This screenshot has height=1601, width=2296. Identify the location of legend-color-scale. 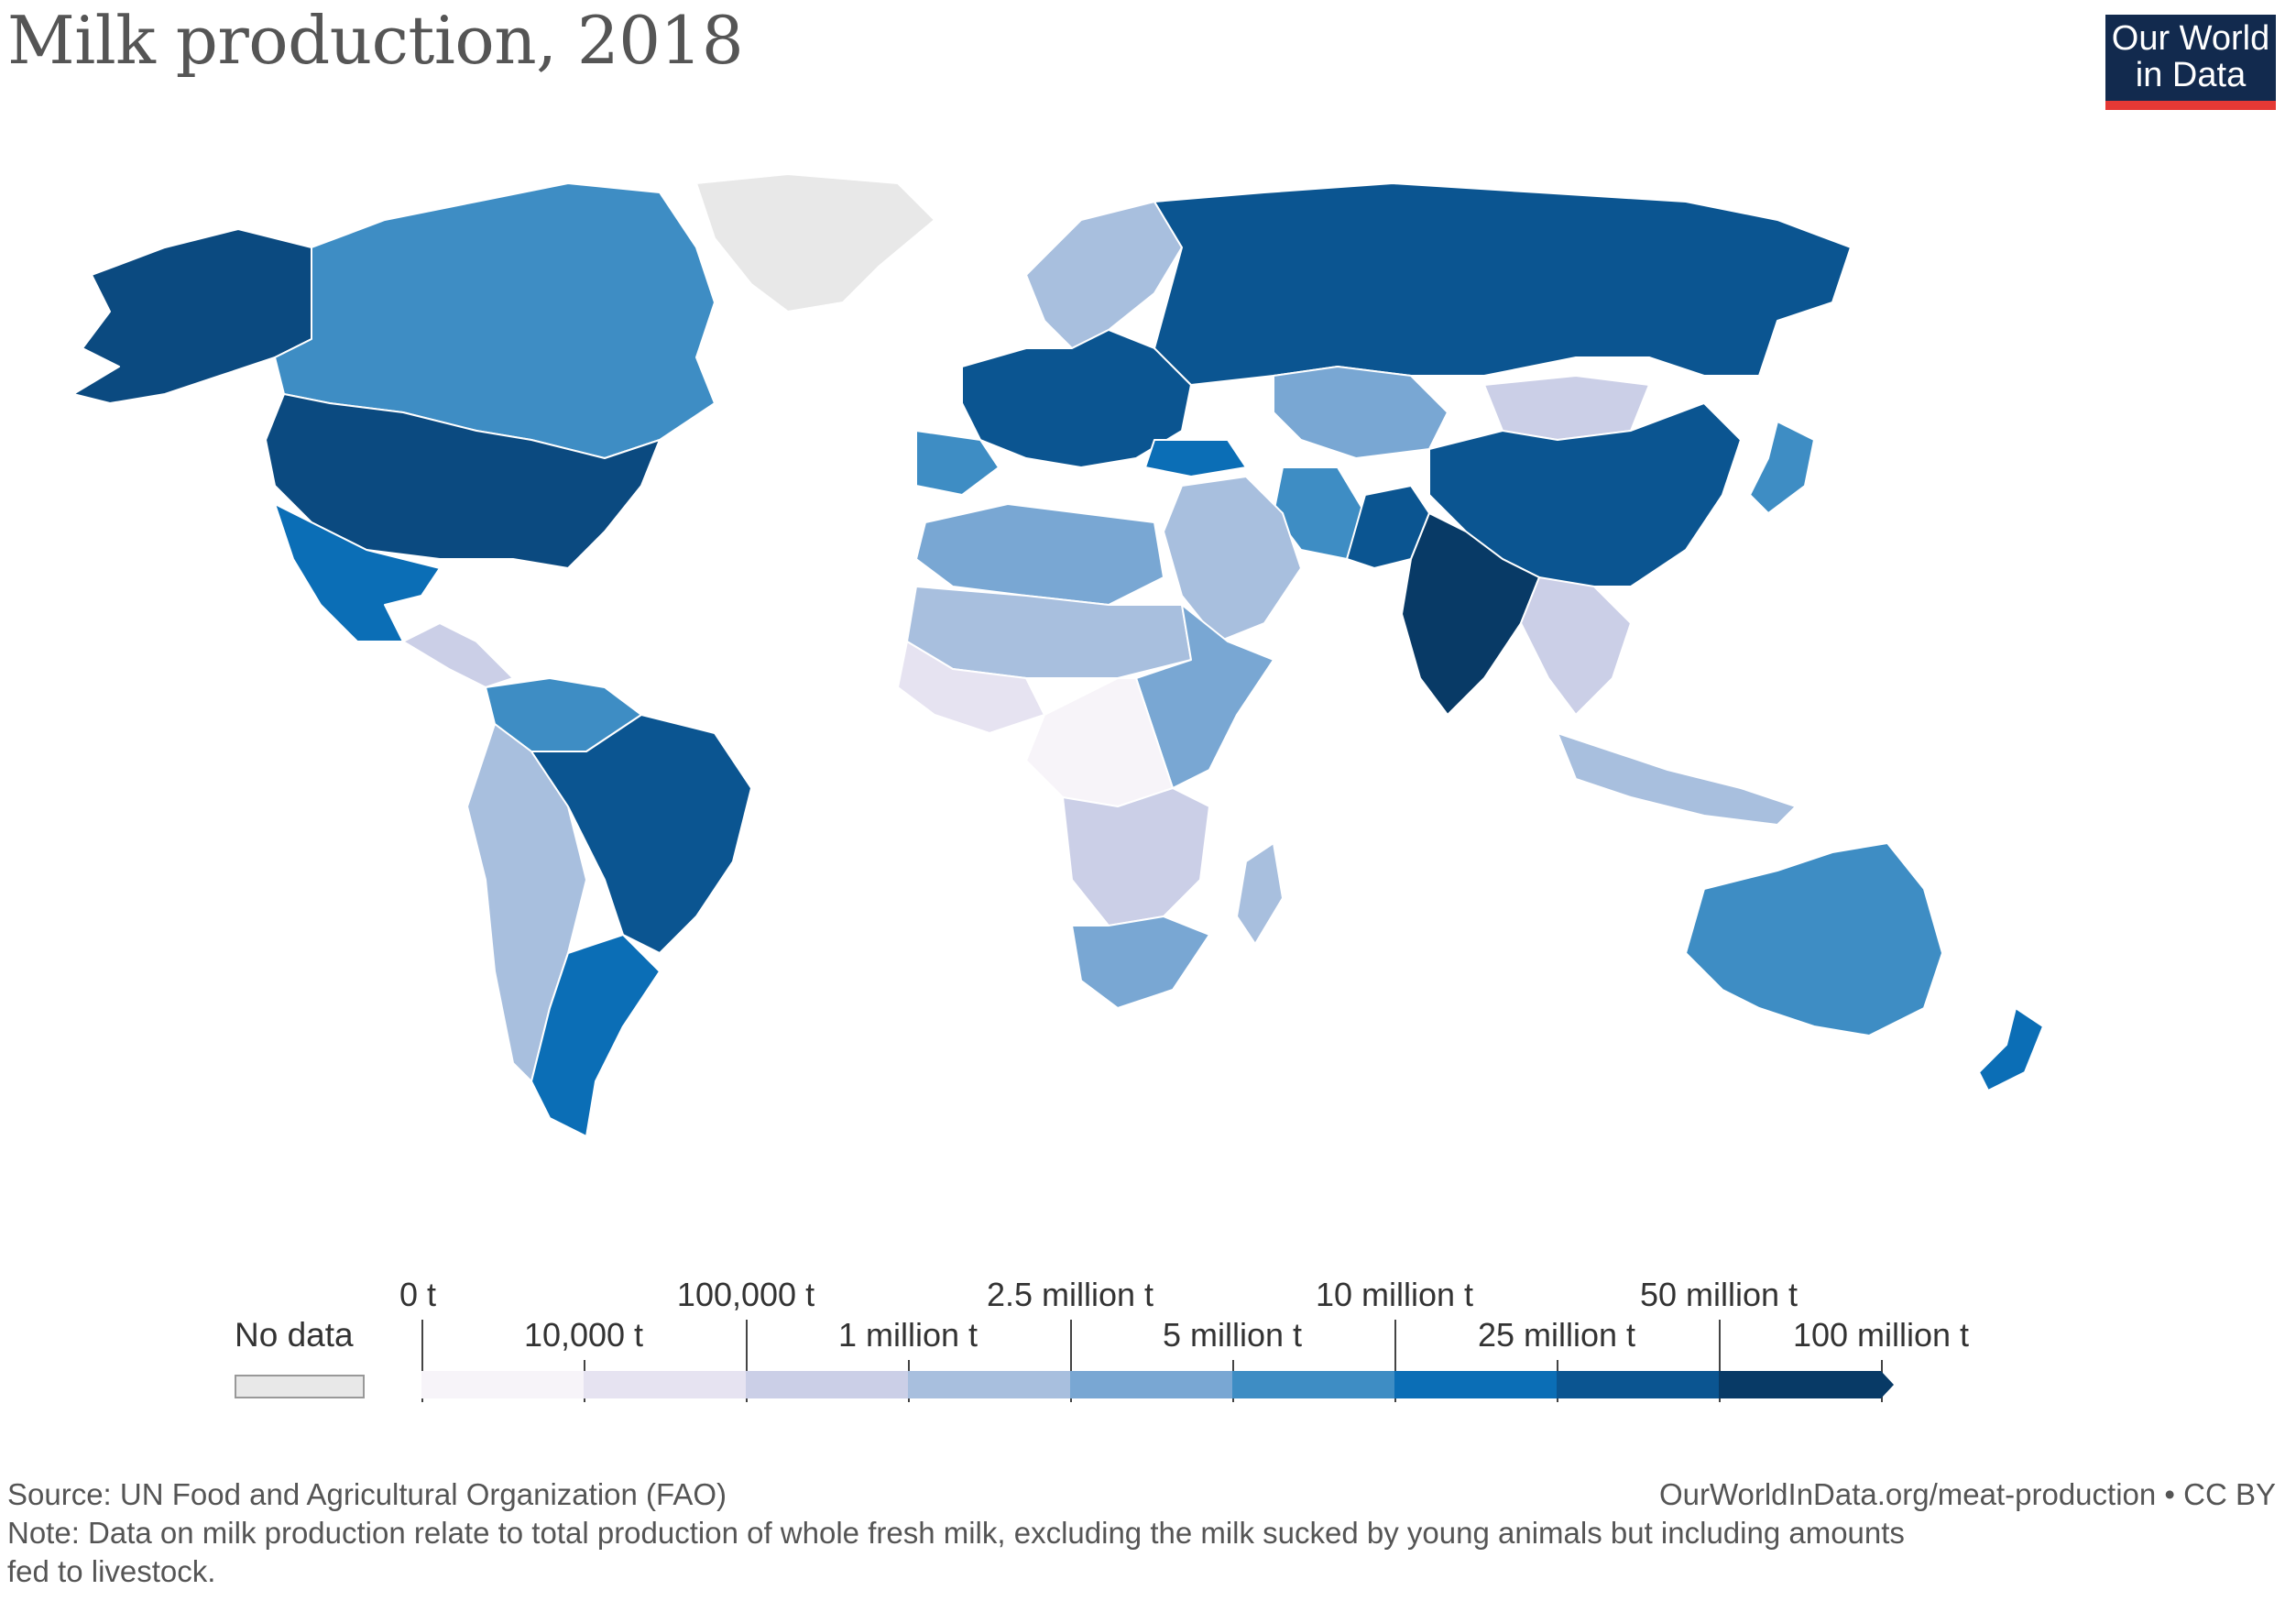
(1157, 1384).